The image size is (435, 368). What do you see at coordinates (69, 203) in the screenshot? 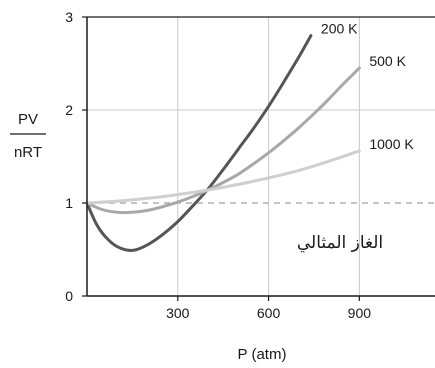
I see `y-tick-label-1: 1` at bounding box center [69, 203].